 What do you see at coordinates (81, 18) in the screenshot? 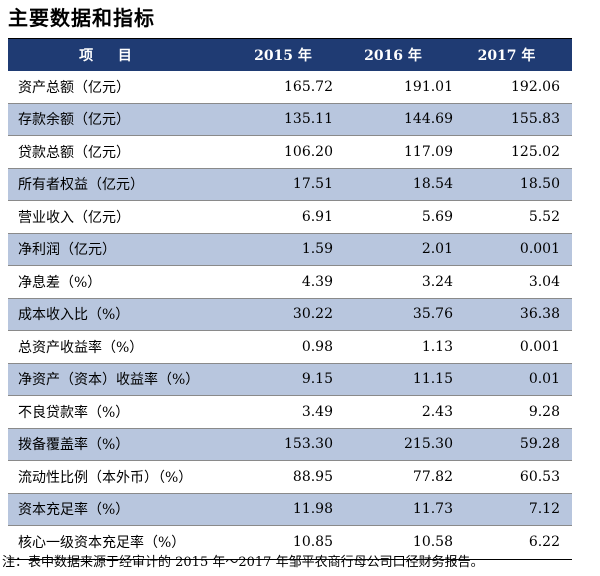
I see `page-title: 主要数据和指标` at bounding box center [81, 18].